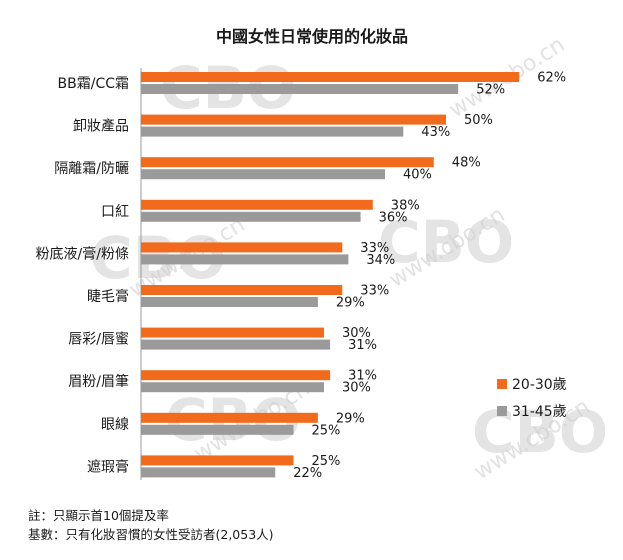 The width and height of the screenshot is (623, 560). What do you see at coordinates (93, 84) in the screenshot?
I see `category-label: BB霜/CC霜` at bounding box center [93, 84].